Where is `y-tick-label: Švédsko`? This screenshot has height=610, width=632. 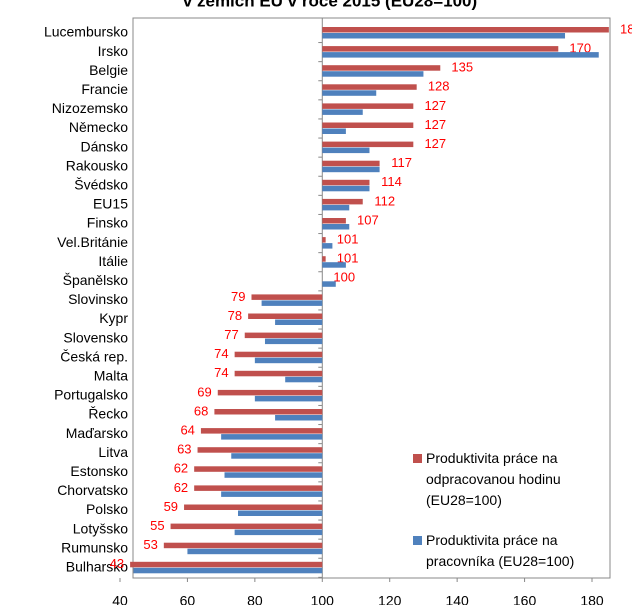 y-tick-label: Švédsko is located at coordinates (101, 185).